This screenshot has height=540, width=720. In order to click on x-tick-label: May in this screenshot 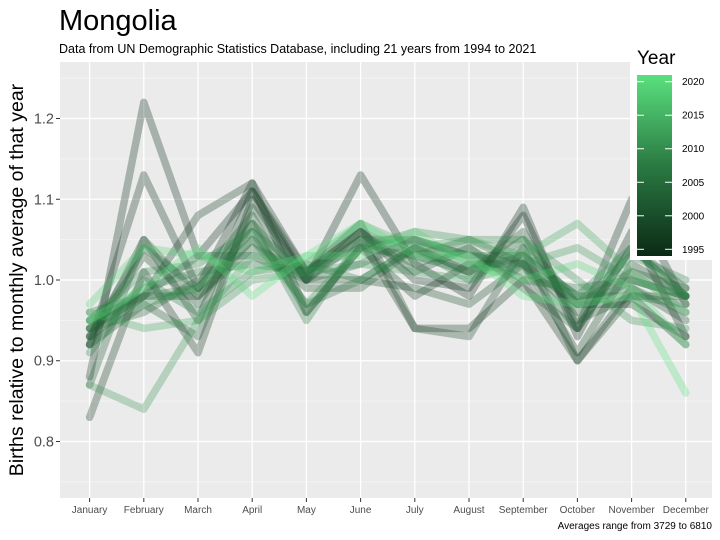, I will do `click(306, 510)`.